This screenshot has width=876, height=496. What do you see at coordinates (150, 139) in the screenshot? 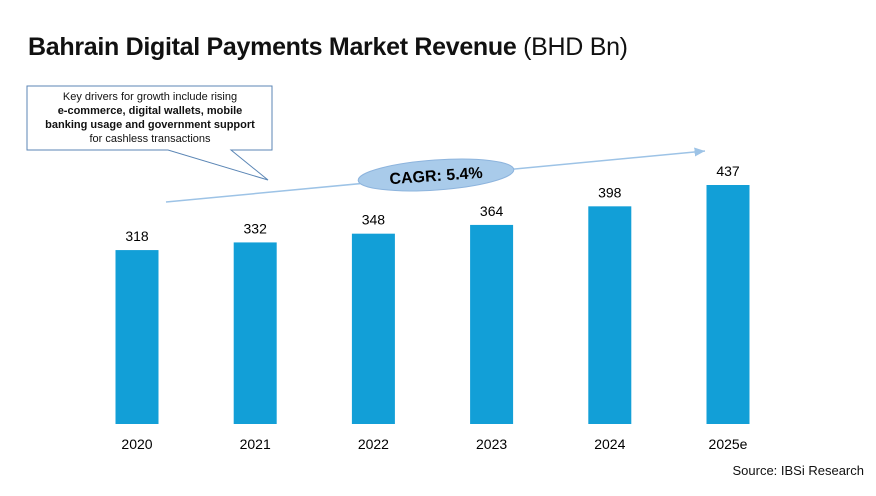
I see `callout-line: for cashless transactions` at bounding box center [150, 139].